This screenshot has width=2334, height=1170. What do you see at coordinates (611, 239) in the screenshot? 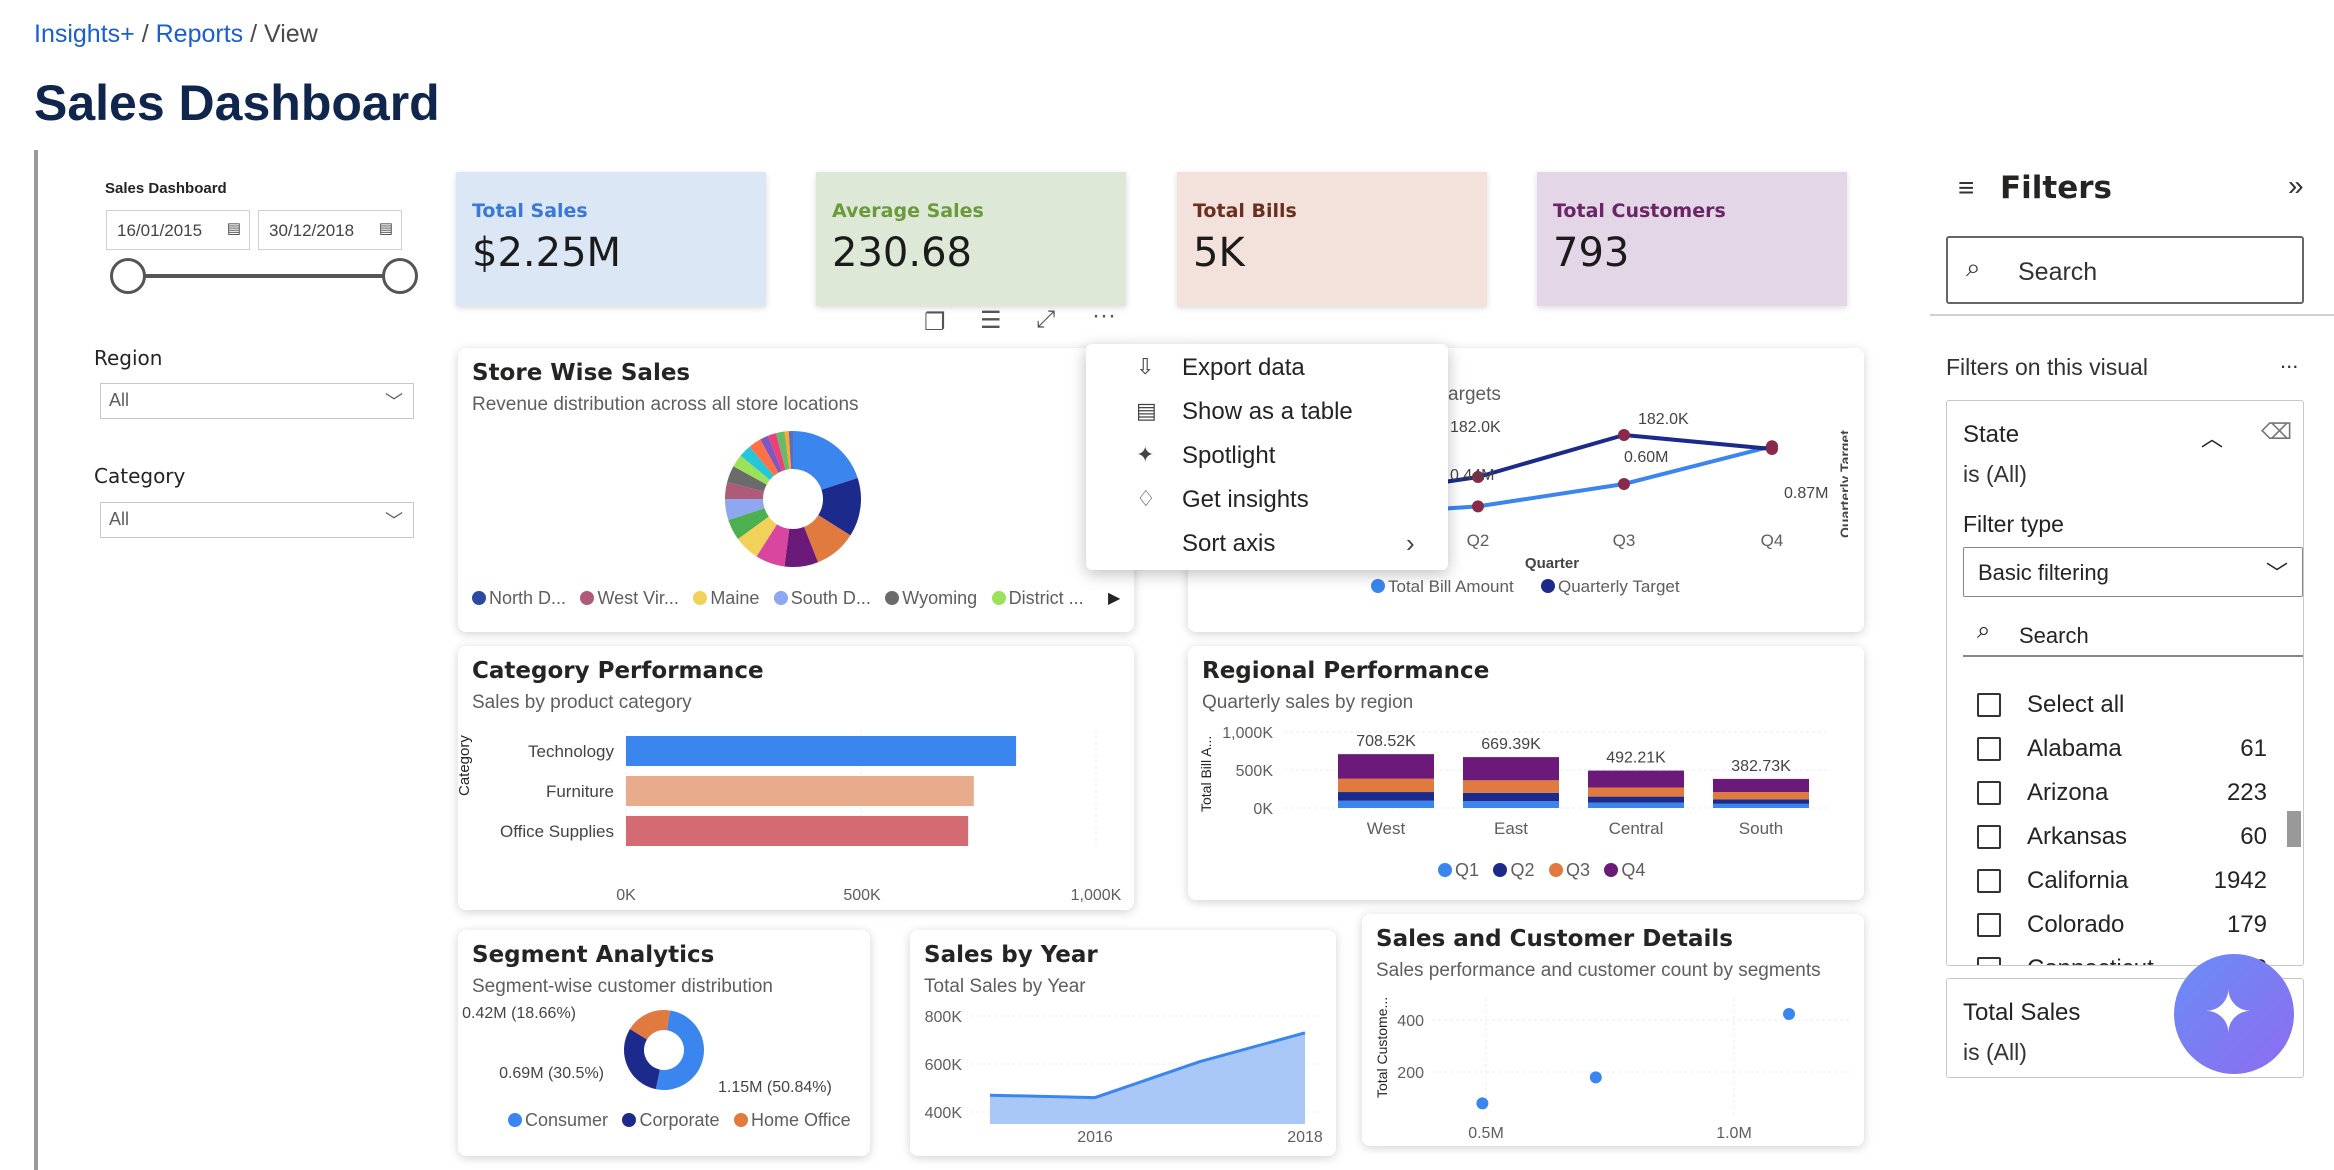
I see `kpi-total-sales: Total Sales $2.25M` at bounding box center [611, 239].